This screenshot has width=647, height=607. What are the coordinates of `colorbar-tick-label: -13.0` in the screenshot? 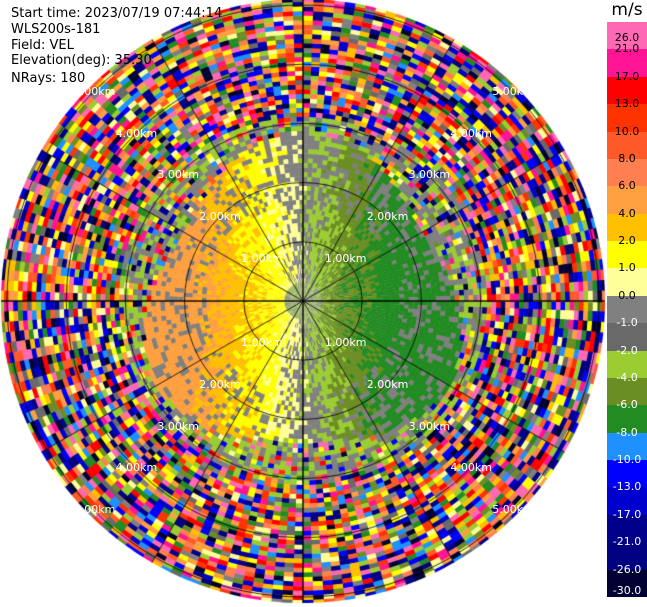 It's located at (627, 487).